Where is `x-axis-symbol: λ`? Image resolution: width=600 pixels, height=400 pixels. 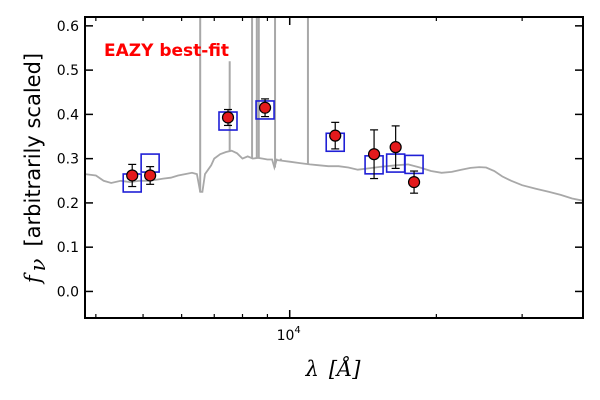
x-axis-symbol: λ is located at coordinates (312, 369).